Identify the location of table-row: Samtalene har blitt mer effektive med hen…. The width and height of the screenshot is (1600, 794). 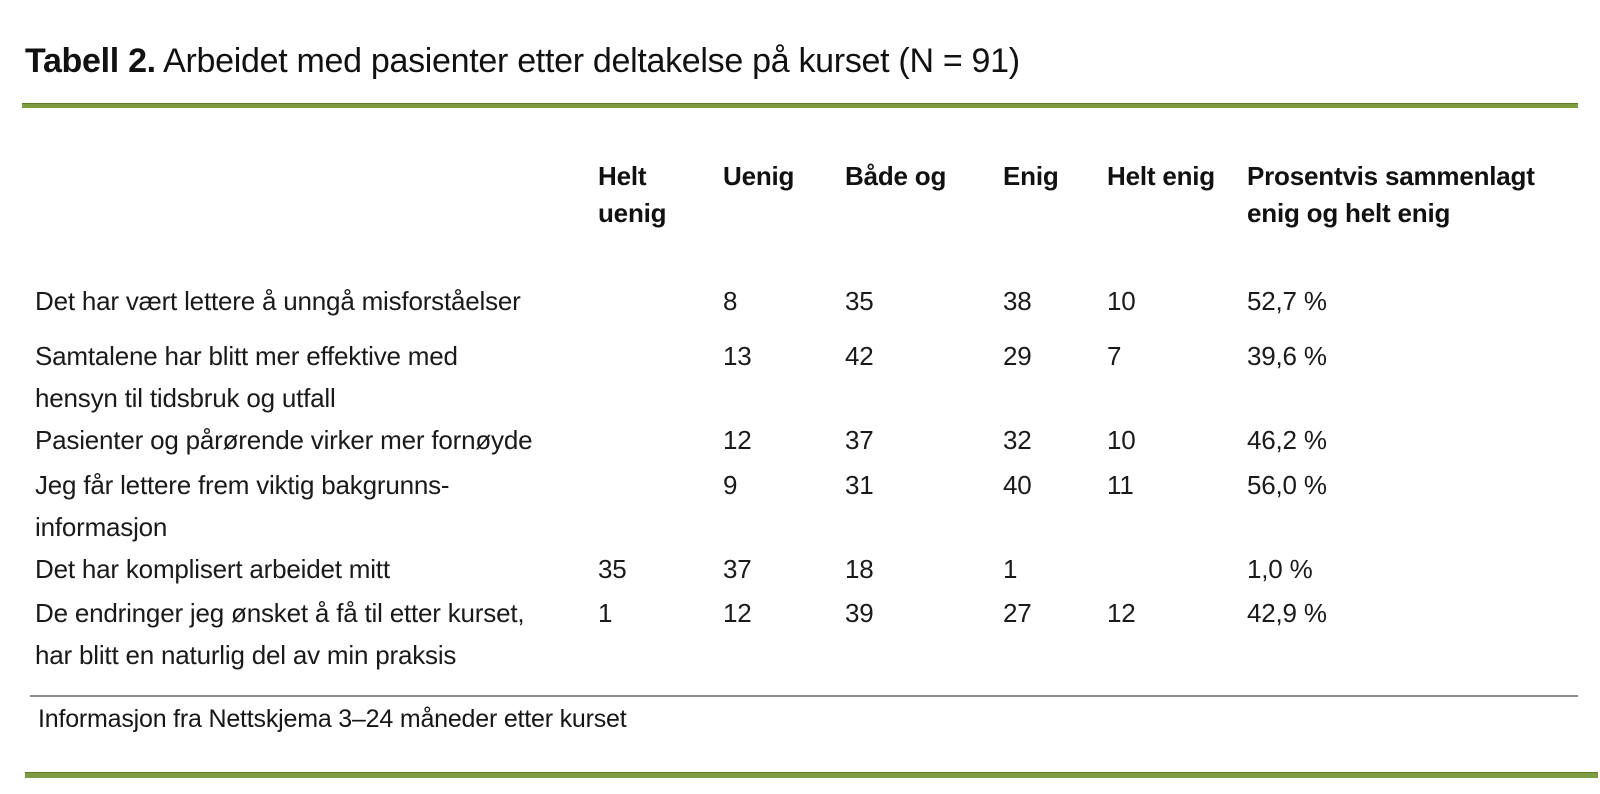
(806, 377).